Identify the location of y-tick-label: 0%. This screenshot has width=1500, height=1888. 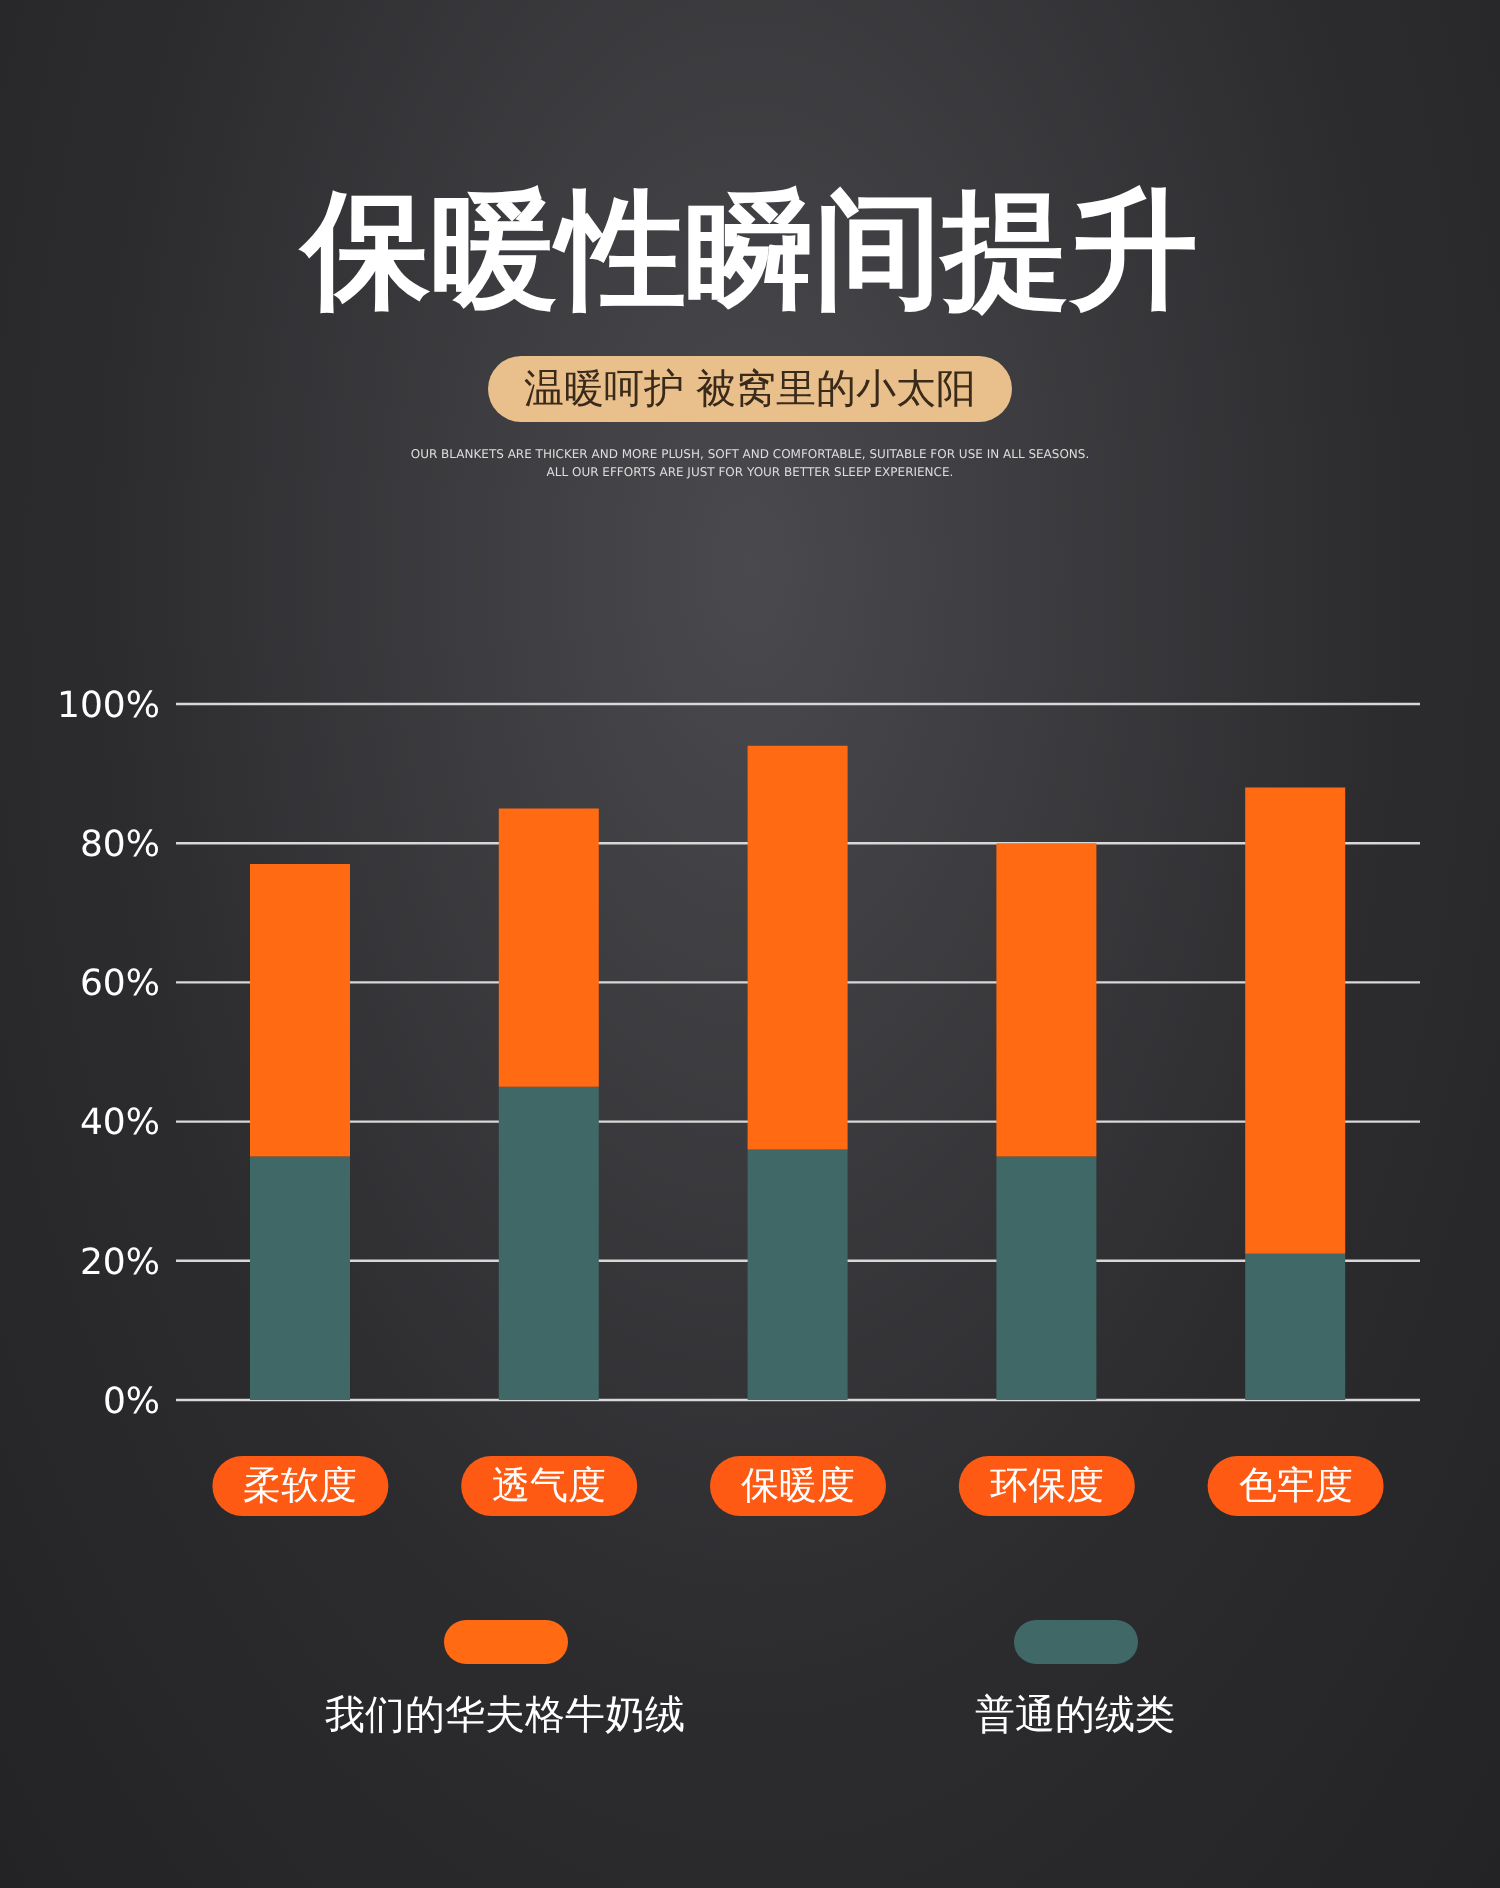
(131, 1401).